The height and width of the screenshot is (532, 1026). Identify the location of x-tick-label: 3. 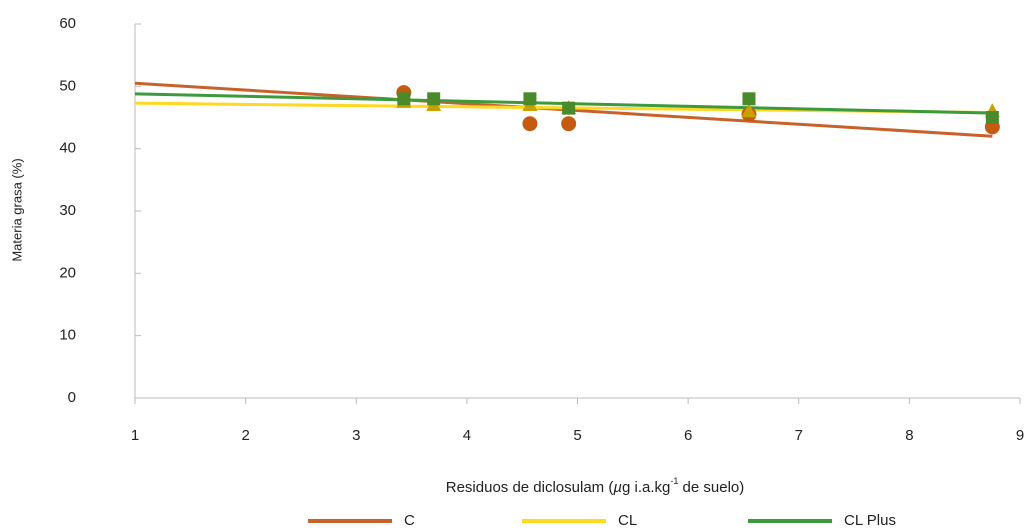
(356, 435).